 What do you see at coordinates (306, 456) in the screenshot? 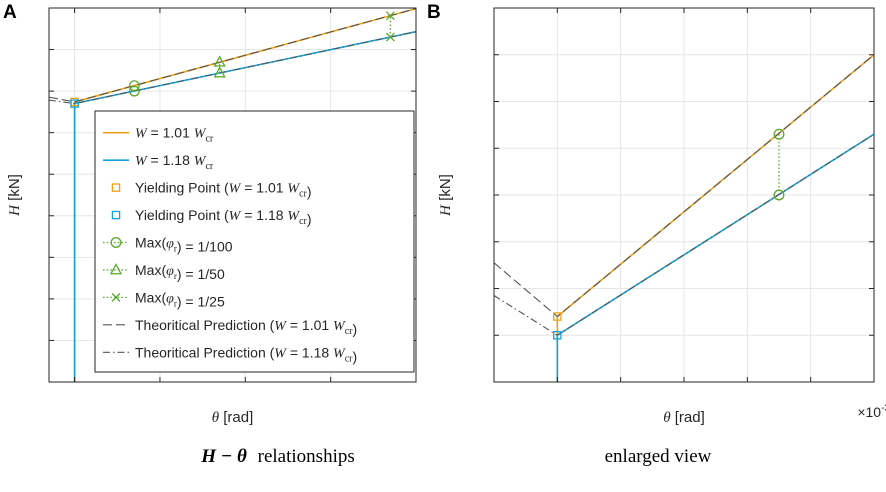
I see `caption-a-rest: relationships` at bounding box center [306, 456].